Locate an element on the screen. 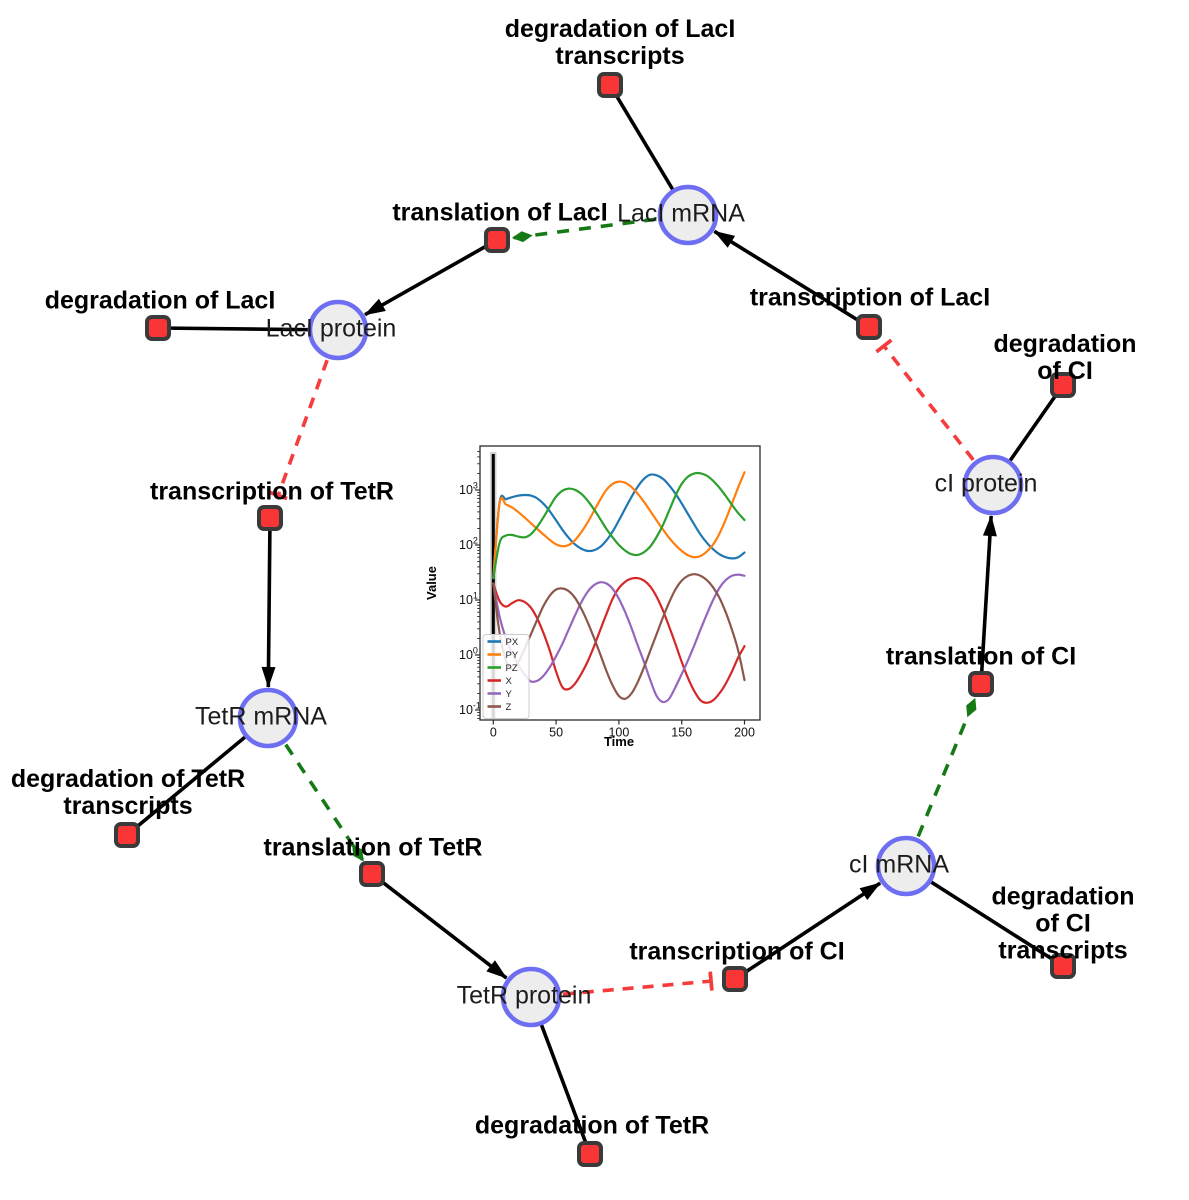 The width and height of the screenshot is (1189, 1200). series-line-Z is located at coordinates (619, 636).